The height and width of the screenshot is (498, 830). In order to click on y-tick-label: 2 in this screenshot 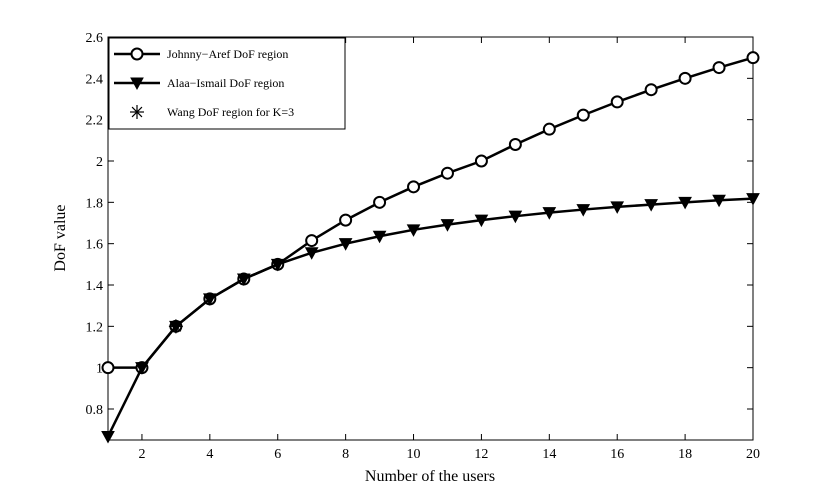, I will do `click(99, 162)`.